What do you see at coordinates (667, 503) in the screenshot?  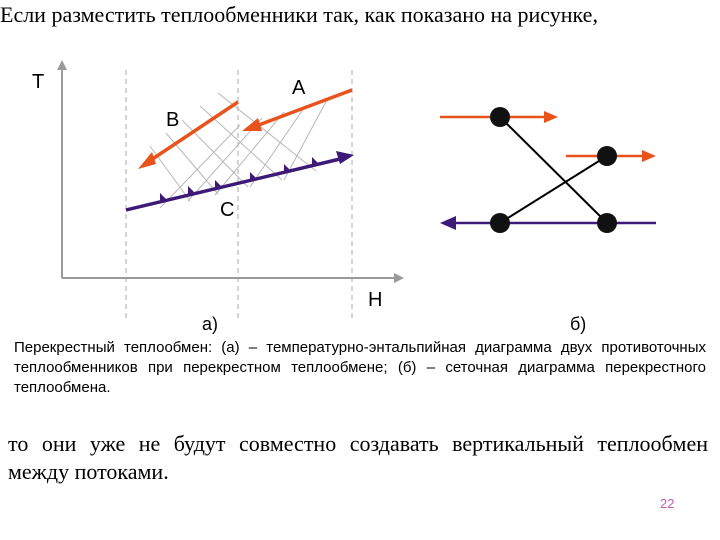 I see `page-number: 22` at bounding box center [667, 503].